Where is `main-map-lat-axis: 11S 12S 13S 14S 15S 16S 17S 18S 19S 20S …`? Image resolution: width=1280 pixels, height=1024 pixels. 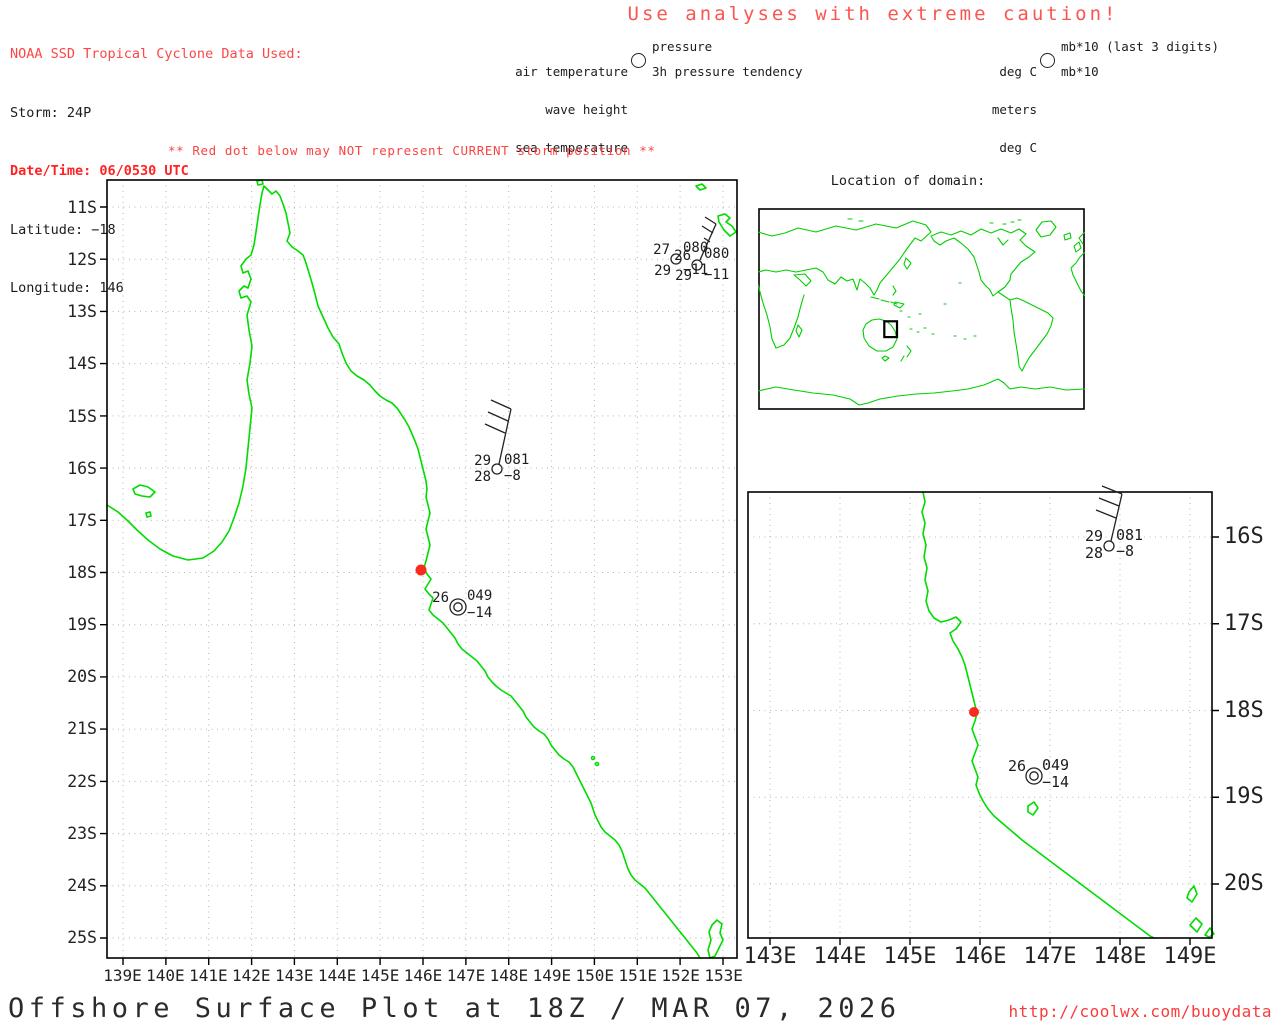
main-map-lat-axis: 11S 12S 13S 14S 15S 16S 17S 18S 19S 20S … is located at coordinates (67, 572).